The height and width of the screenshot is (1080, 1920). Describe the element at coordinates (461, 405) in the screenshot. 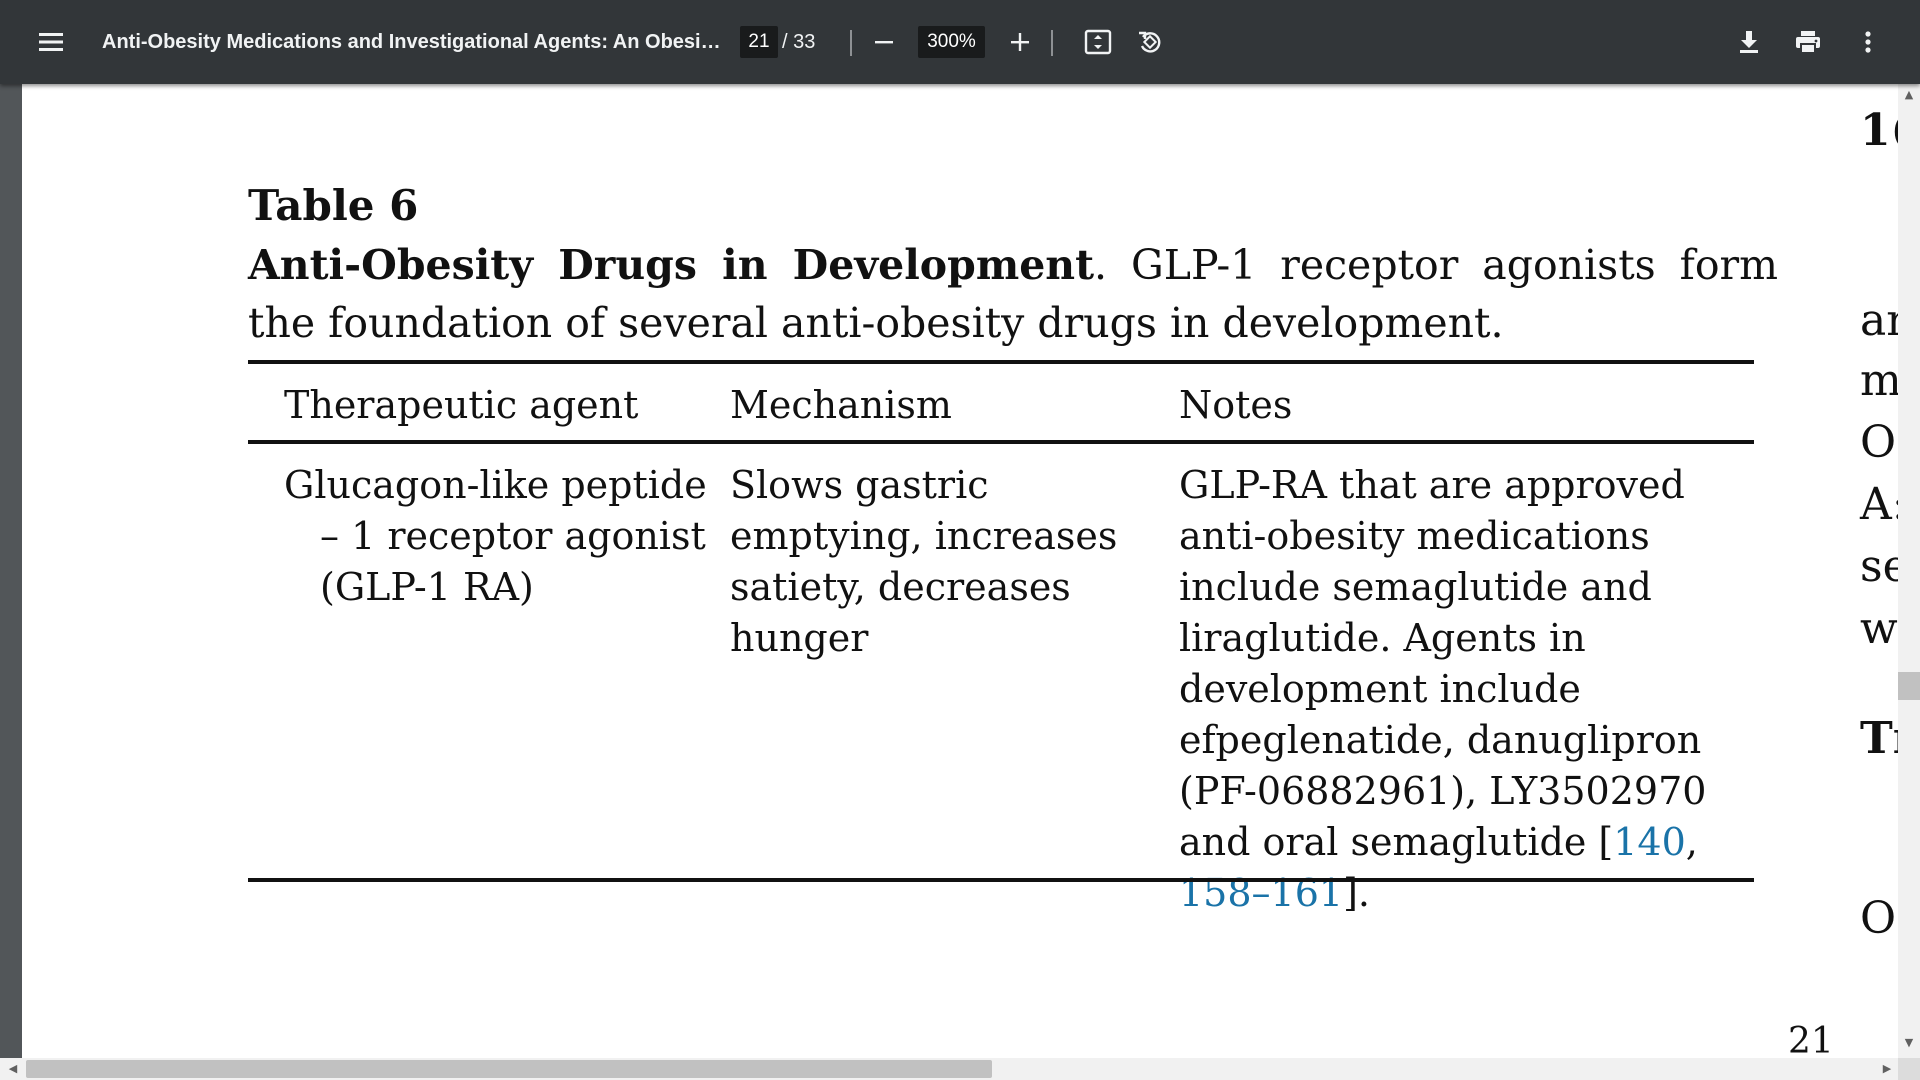

I see `header-therapeutic-agent: Therapeutic agent` at that location.